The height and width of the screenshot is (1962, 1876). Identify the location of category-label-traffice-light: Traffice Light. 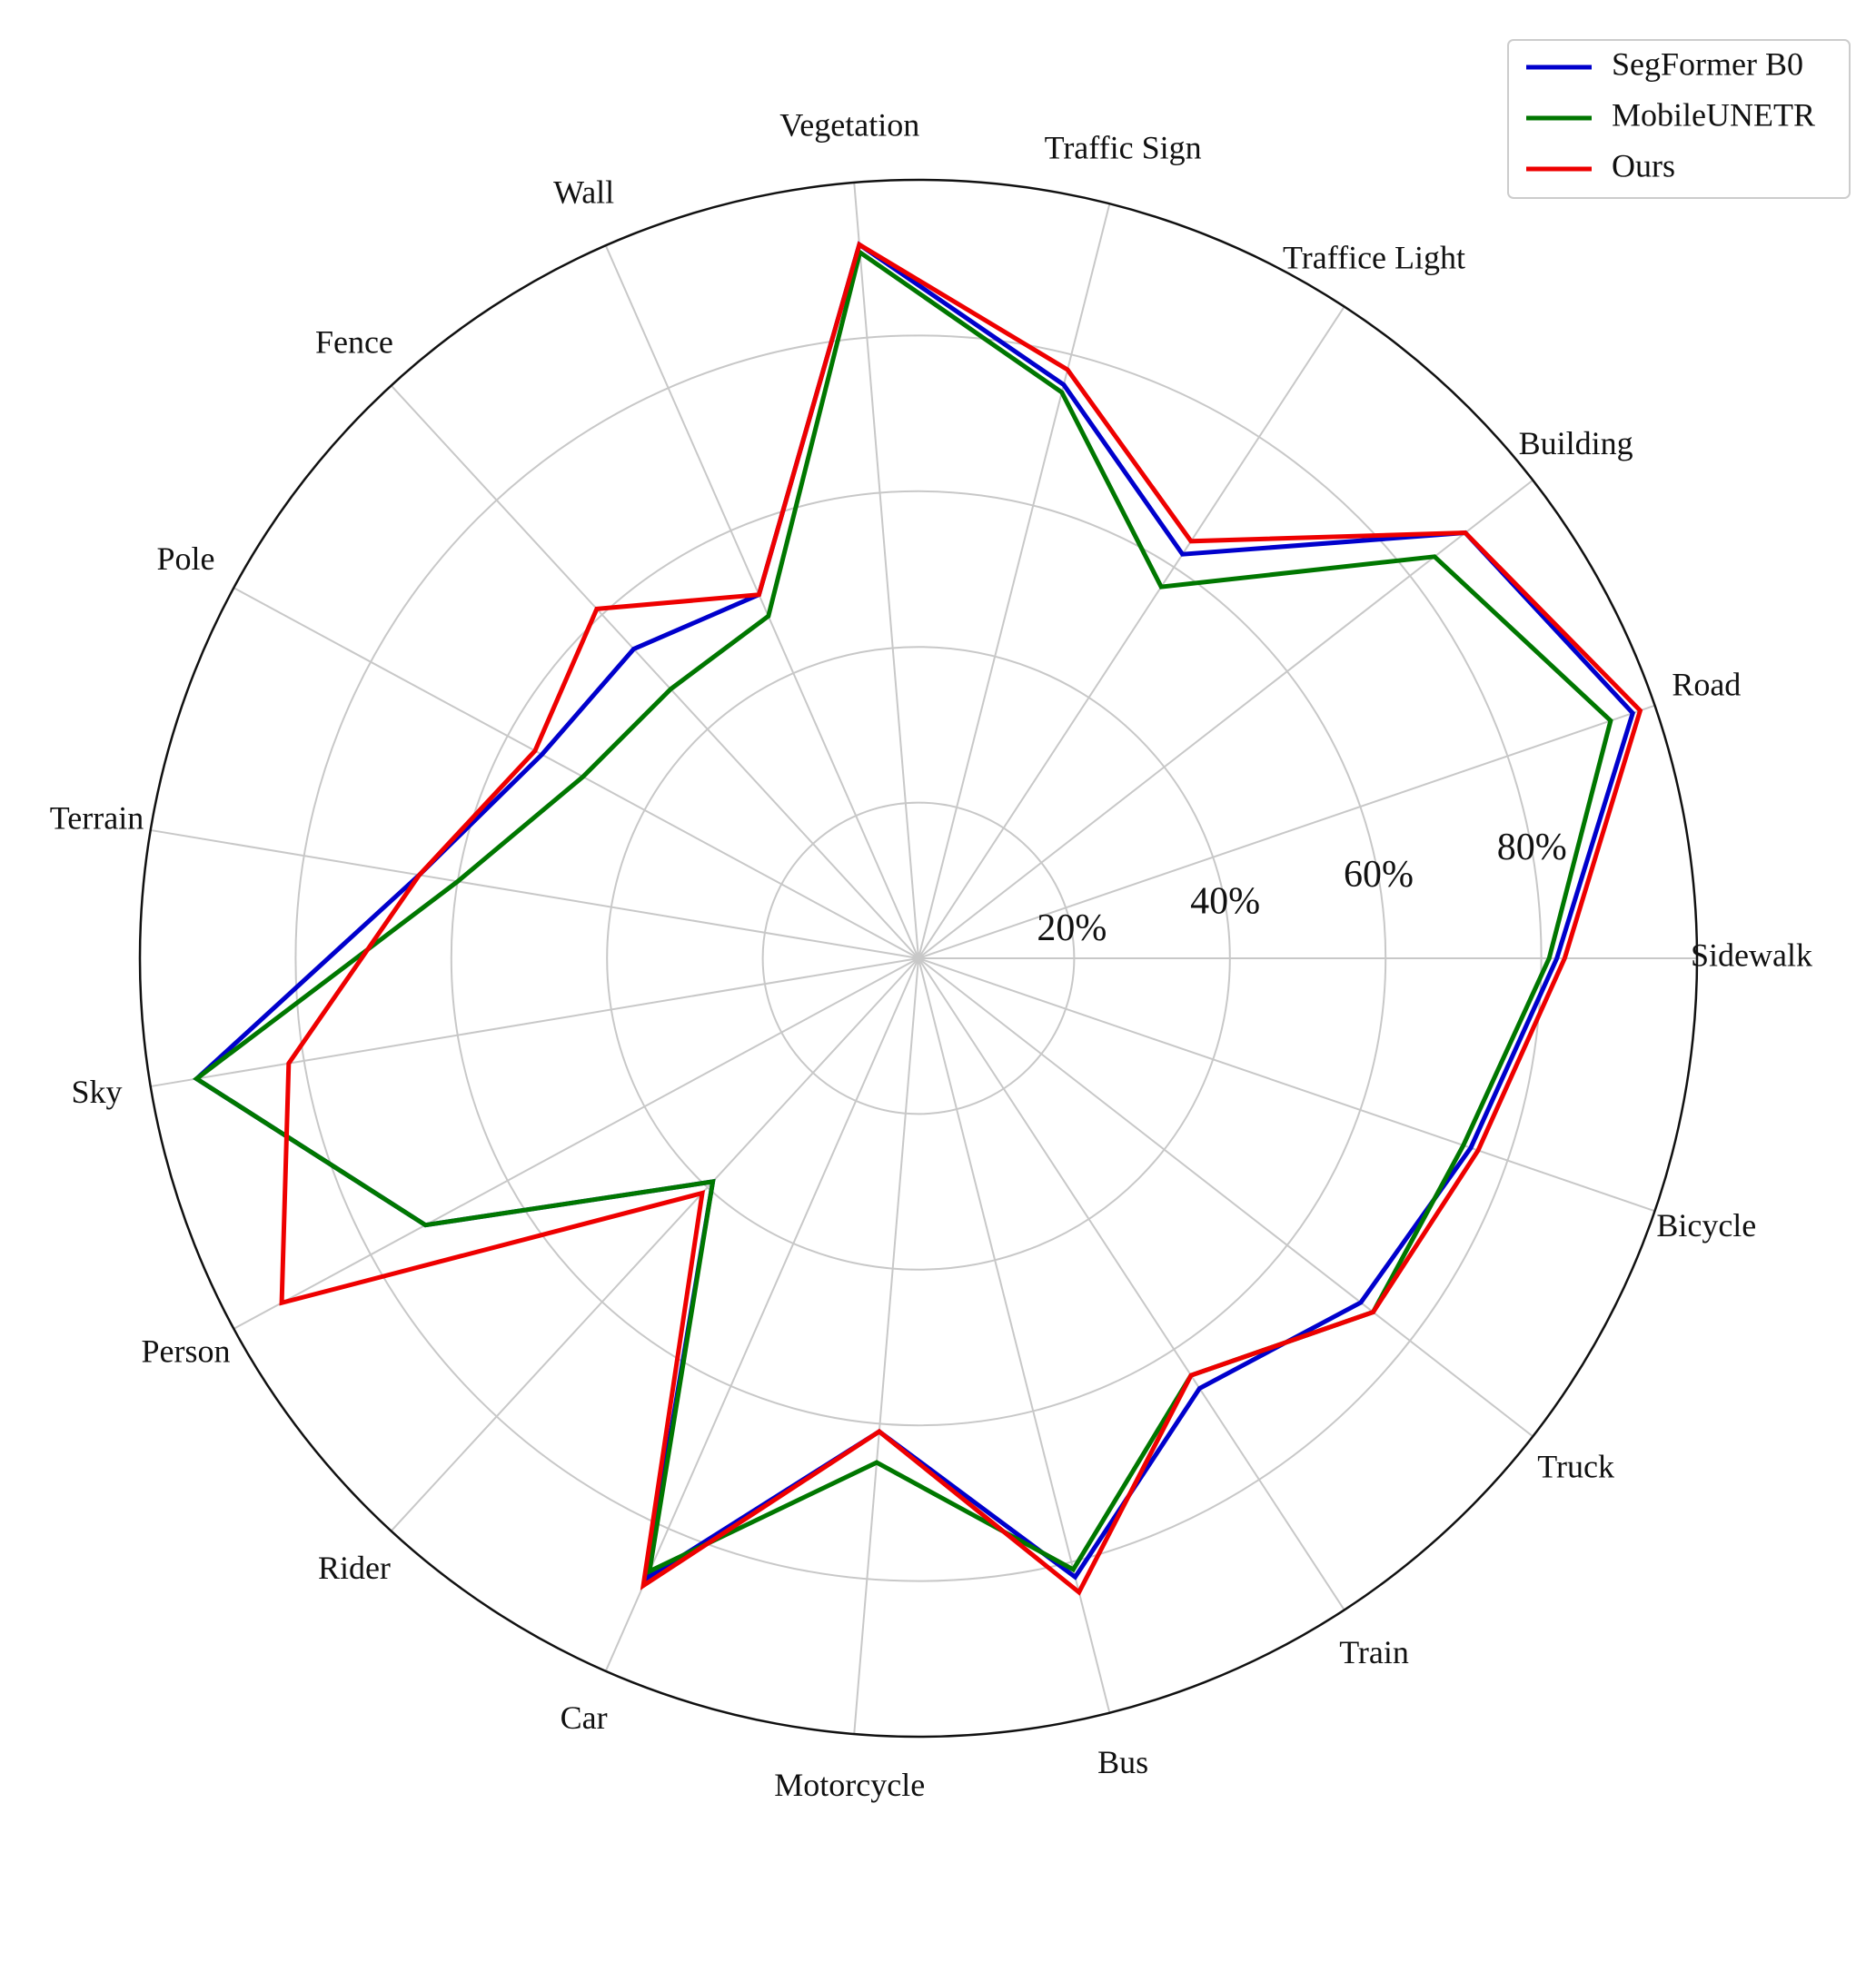
(1374, 258).